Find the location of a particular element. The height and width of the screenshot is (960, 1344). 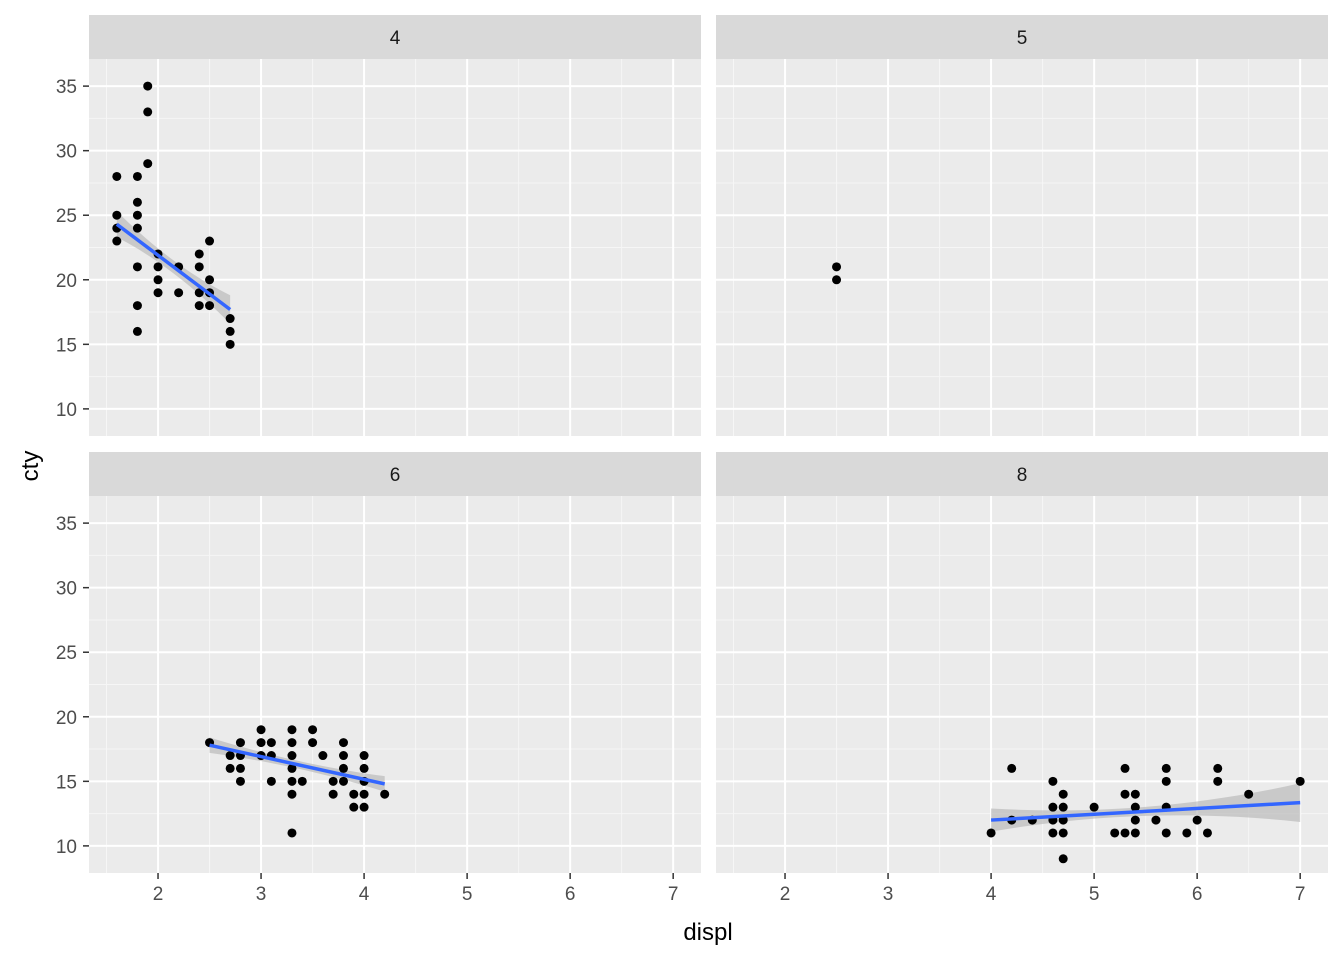

facet-strip-label: 6 is located at coordinates (395, 475).